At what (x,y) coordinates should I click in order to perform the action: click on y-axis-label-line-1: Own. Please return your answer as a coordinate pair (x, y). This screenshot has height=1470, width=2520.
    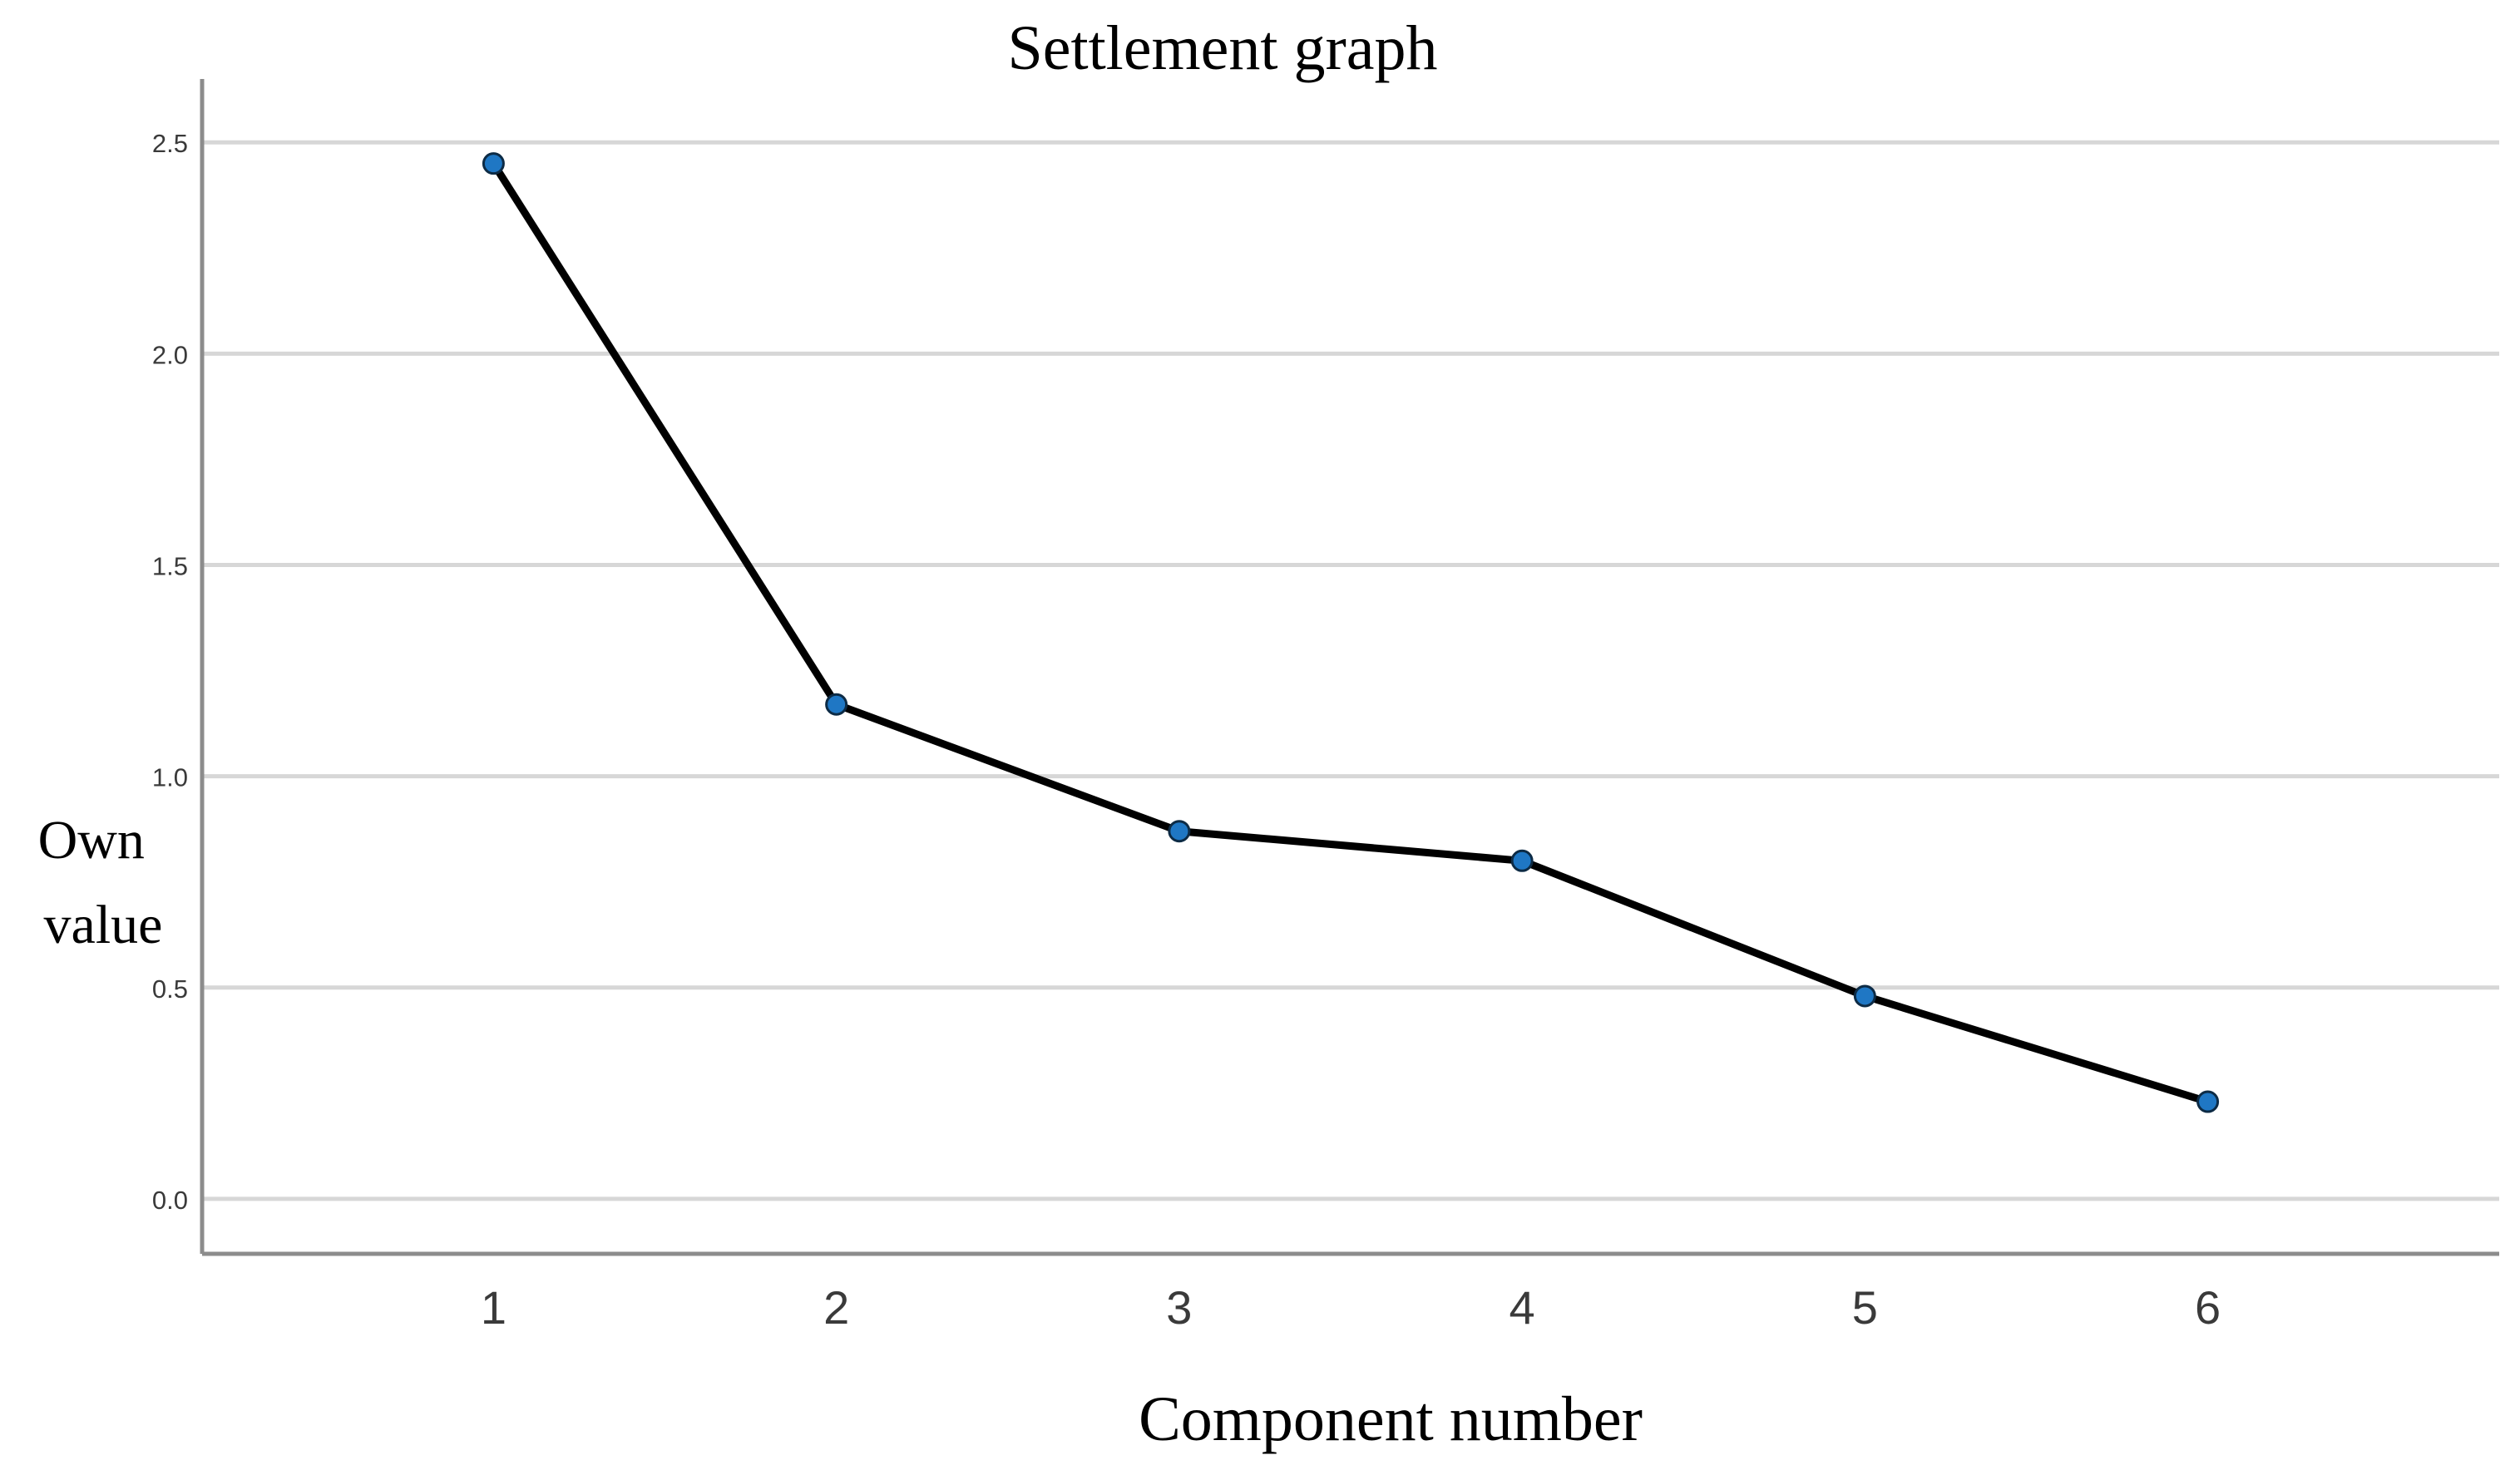
    Looking at the image, I should click on (91, 840).